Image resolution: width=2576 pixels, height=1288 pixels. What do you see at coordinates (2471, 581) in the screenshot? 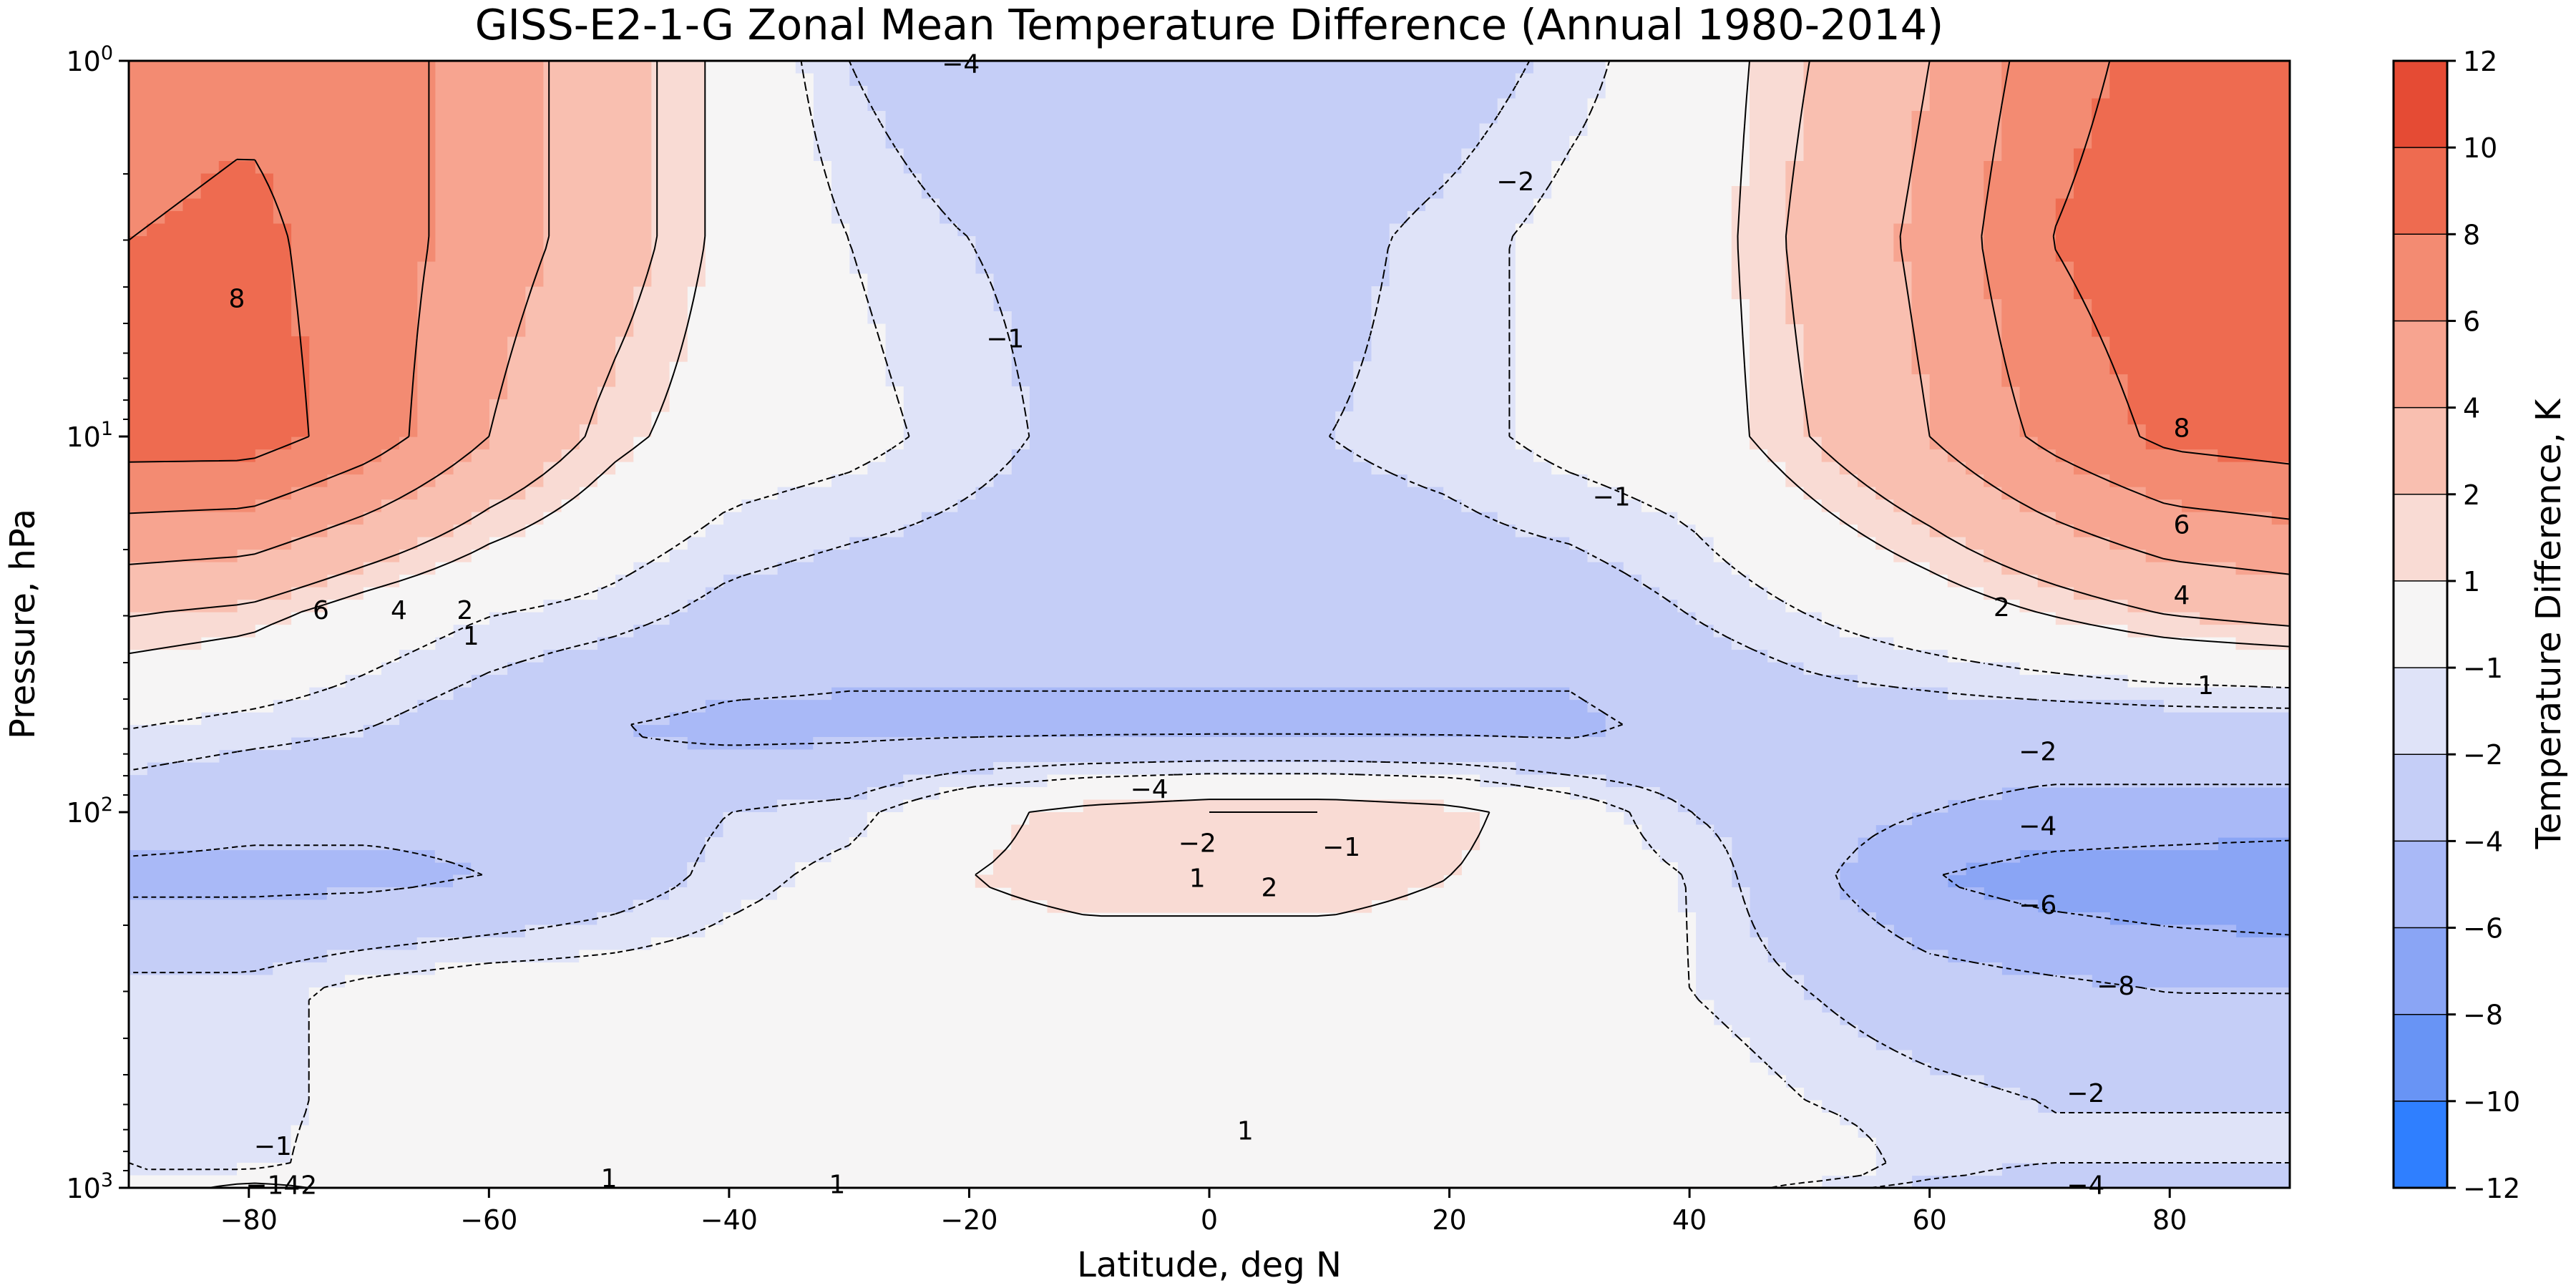
I see `colorbar-tick-label: 1` at bounding box center [2471, 581].